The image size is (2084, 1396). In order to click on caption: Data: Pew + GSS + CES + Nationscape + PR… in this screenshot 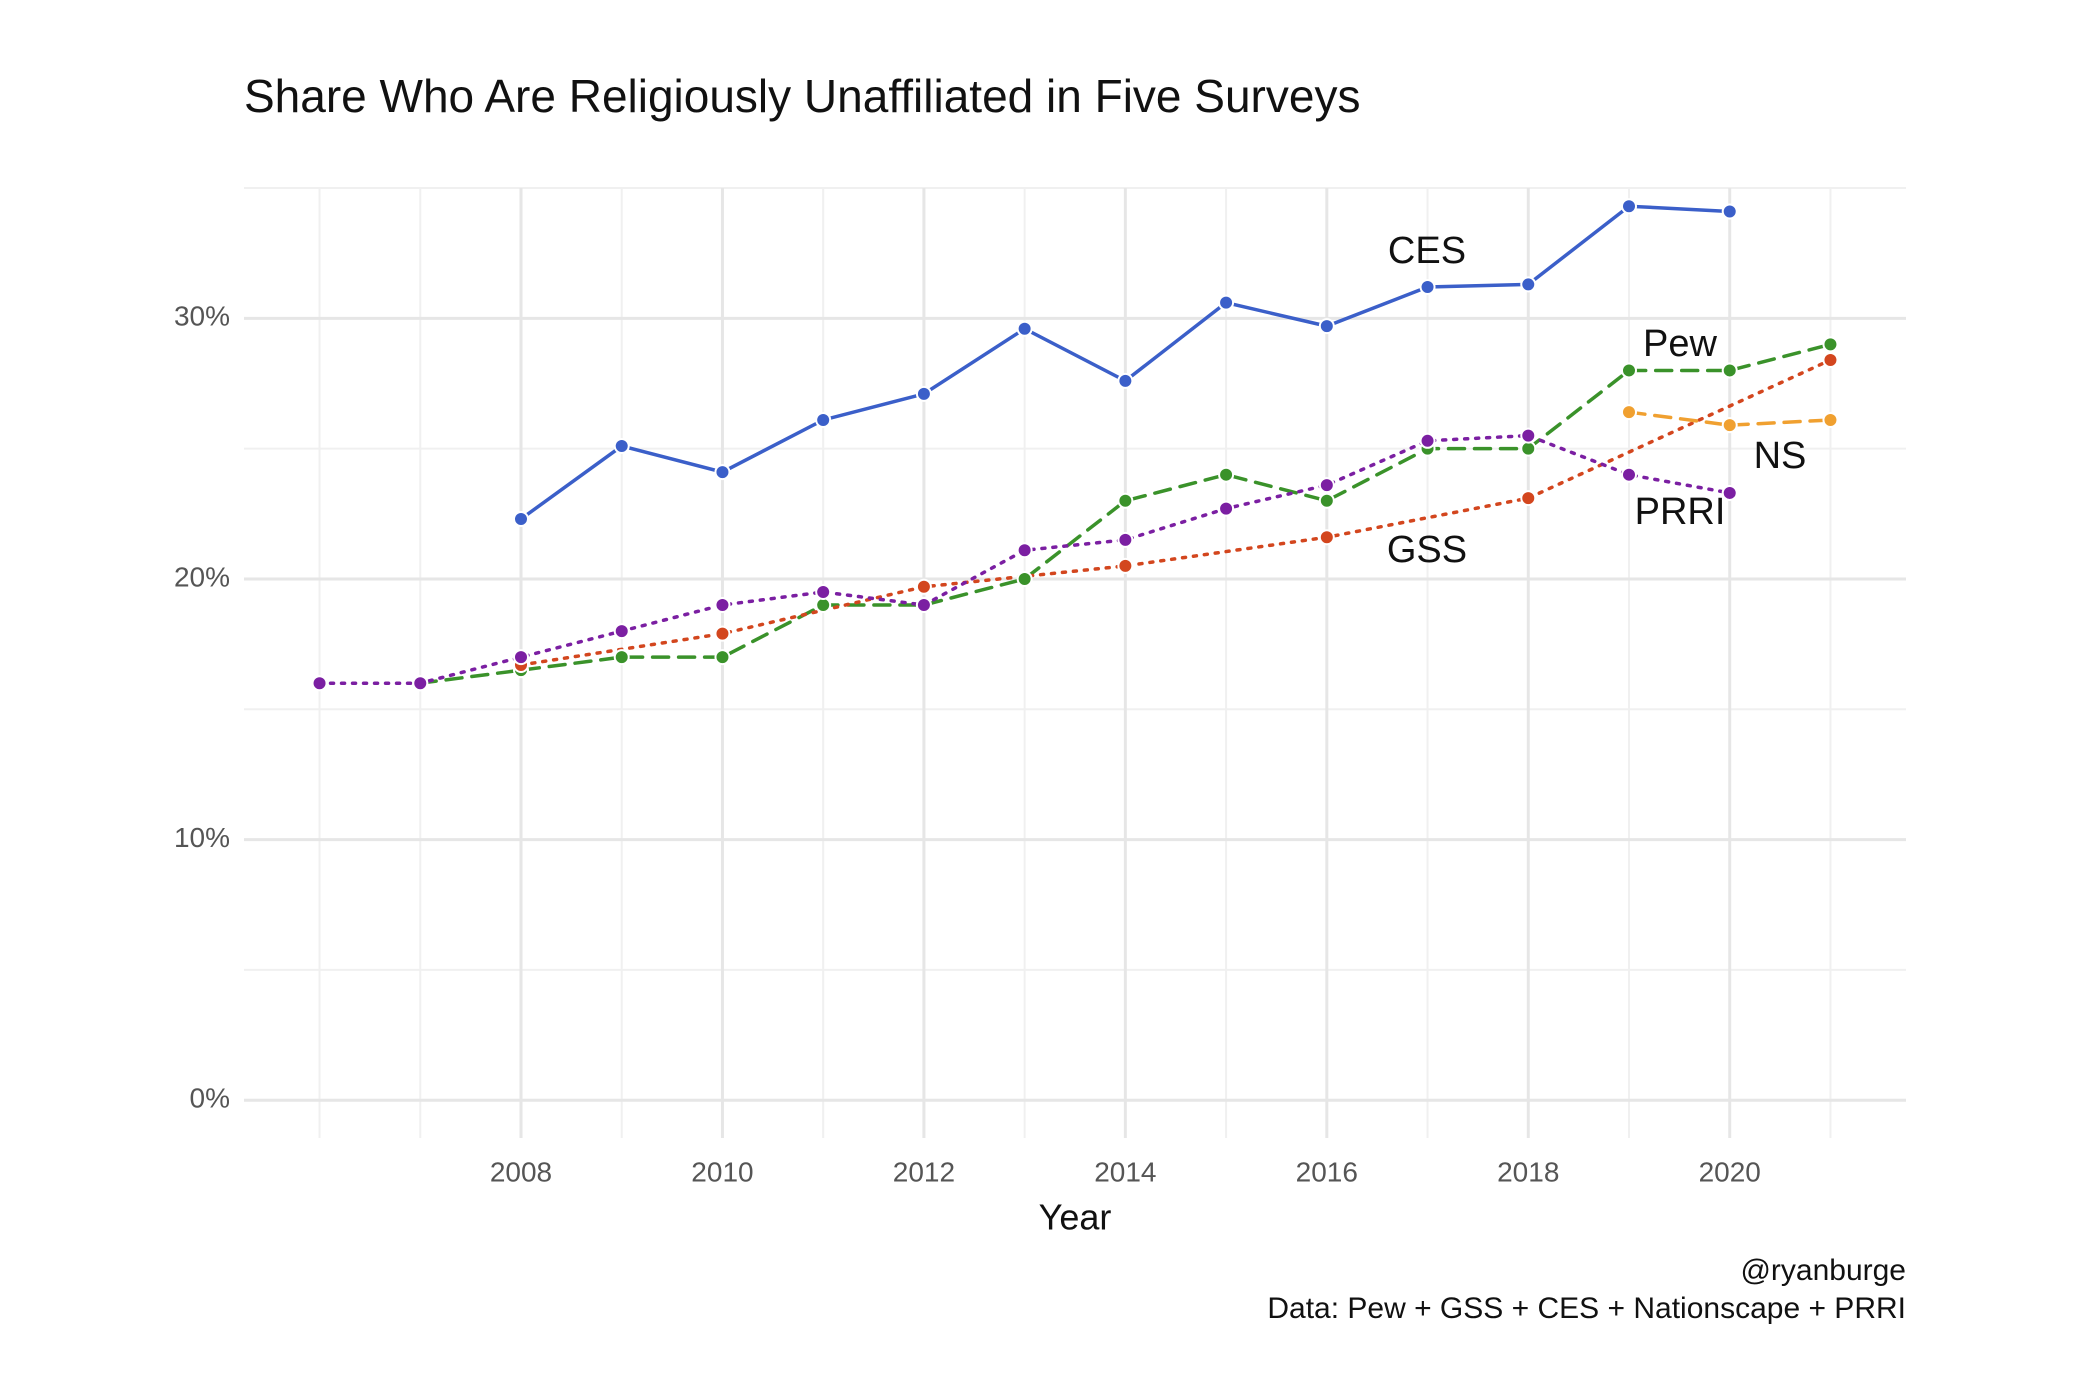, I will do `click(1586, 1308)`.